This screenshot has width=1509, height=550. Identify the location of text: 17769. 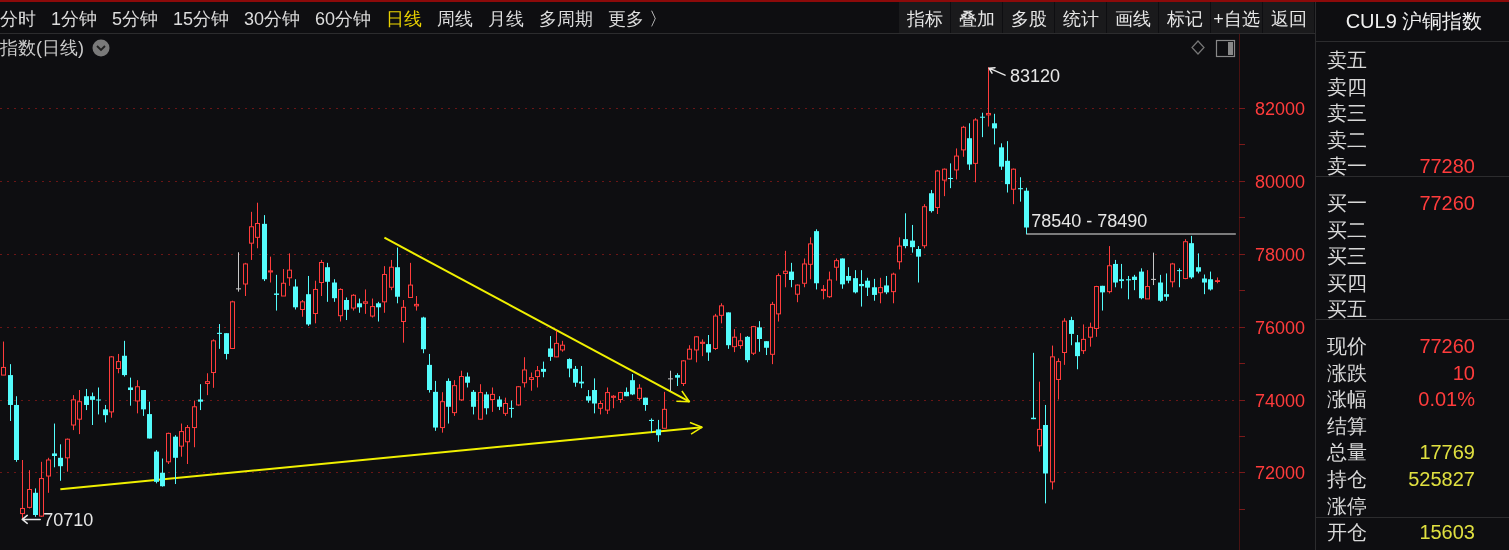
(1447, 452).